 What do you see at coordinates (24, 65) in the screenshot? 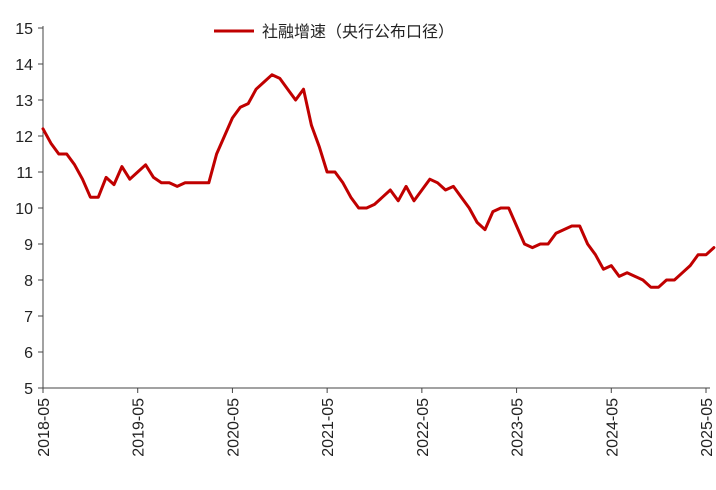
I see `y-tick-label: 14` at bounding box center [24, 65].